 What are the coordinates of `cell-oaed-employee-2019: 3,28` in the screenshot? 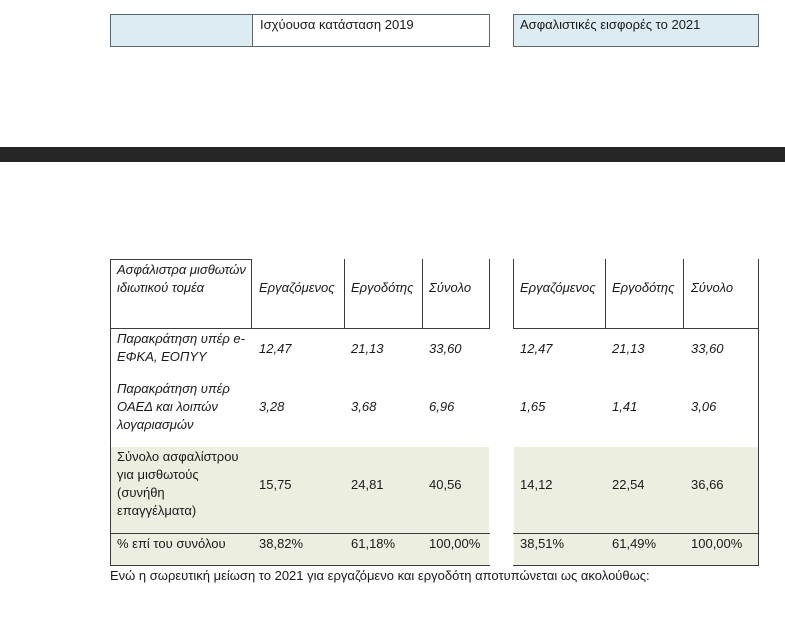 It's located at (272, 406).